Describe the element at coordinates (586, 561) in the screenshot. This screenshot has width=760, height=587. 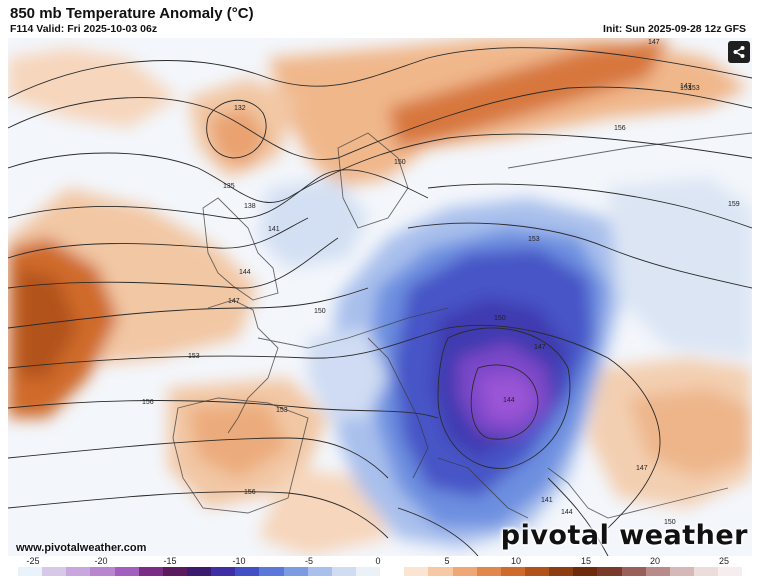
I see `colorbar-tick: 15` at that location.